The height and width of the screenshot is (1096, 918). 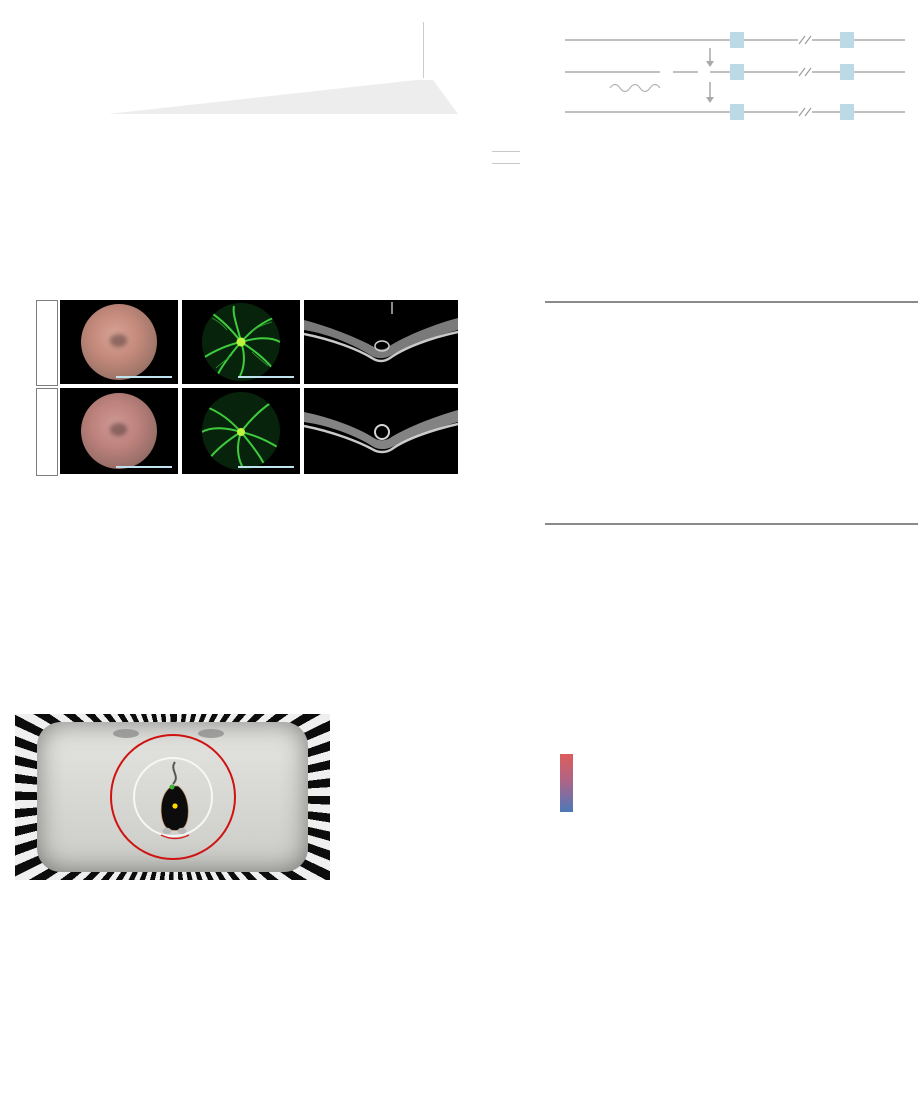 I want to click on angiography-image-wt, so click(x=241, y=342).